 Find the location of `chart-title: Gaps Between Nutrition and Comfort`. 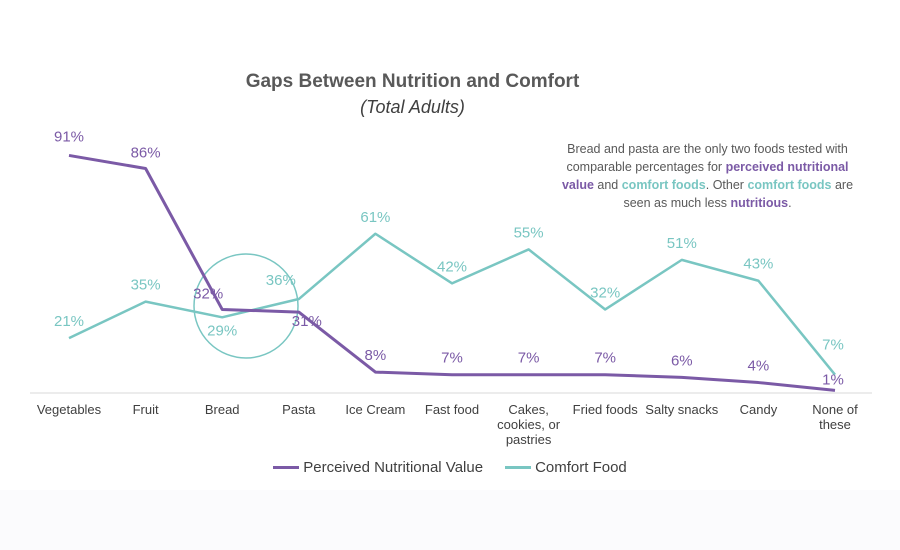

chart-title: Gaps Between Nutrition and Comfort is located at coordinates (412, 81).